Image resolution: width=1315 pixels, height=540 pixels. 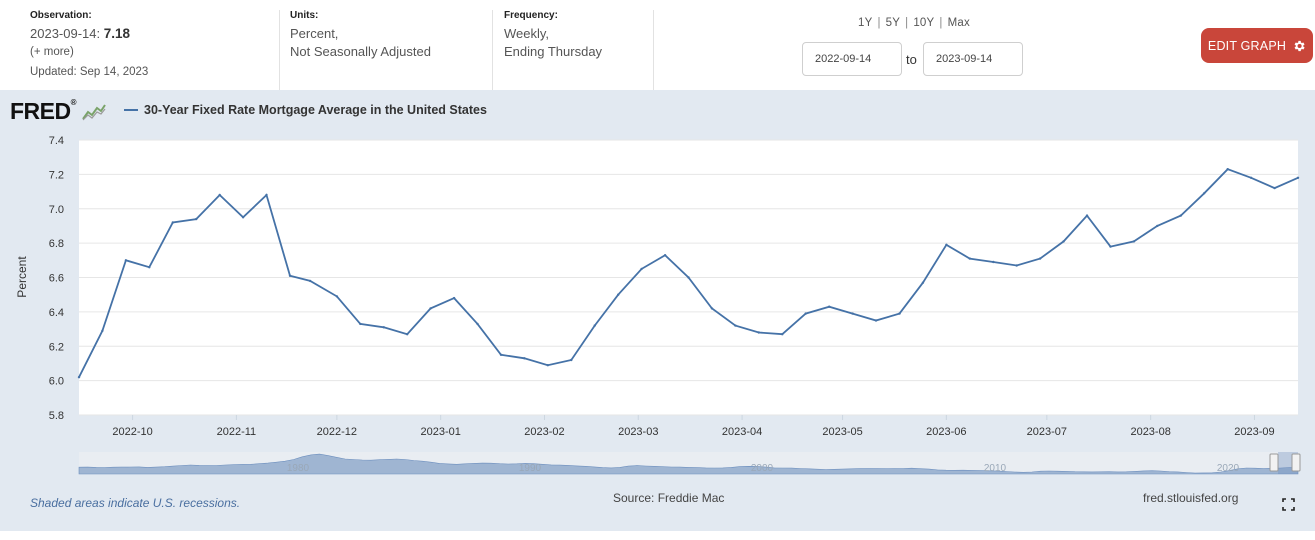 I want to click on navigator-labels: 1980 1990 2000 2010 2020, so click(x=763, y=468).